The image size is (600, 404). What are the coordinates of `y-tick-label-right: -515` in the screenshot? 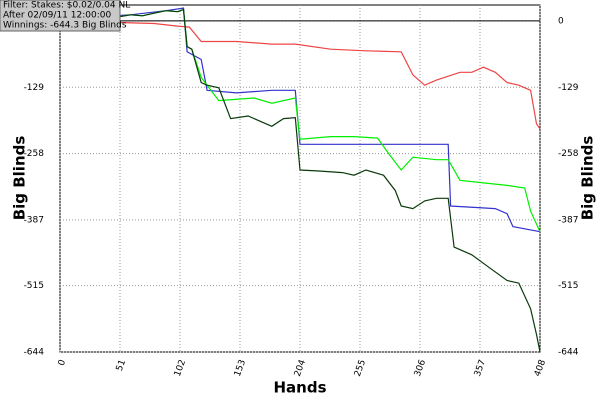 It's located at (568, 286).